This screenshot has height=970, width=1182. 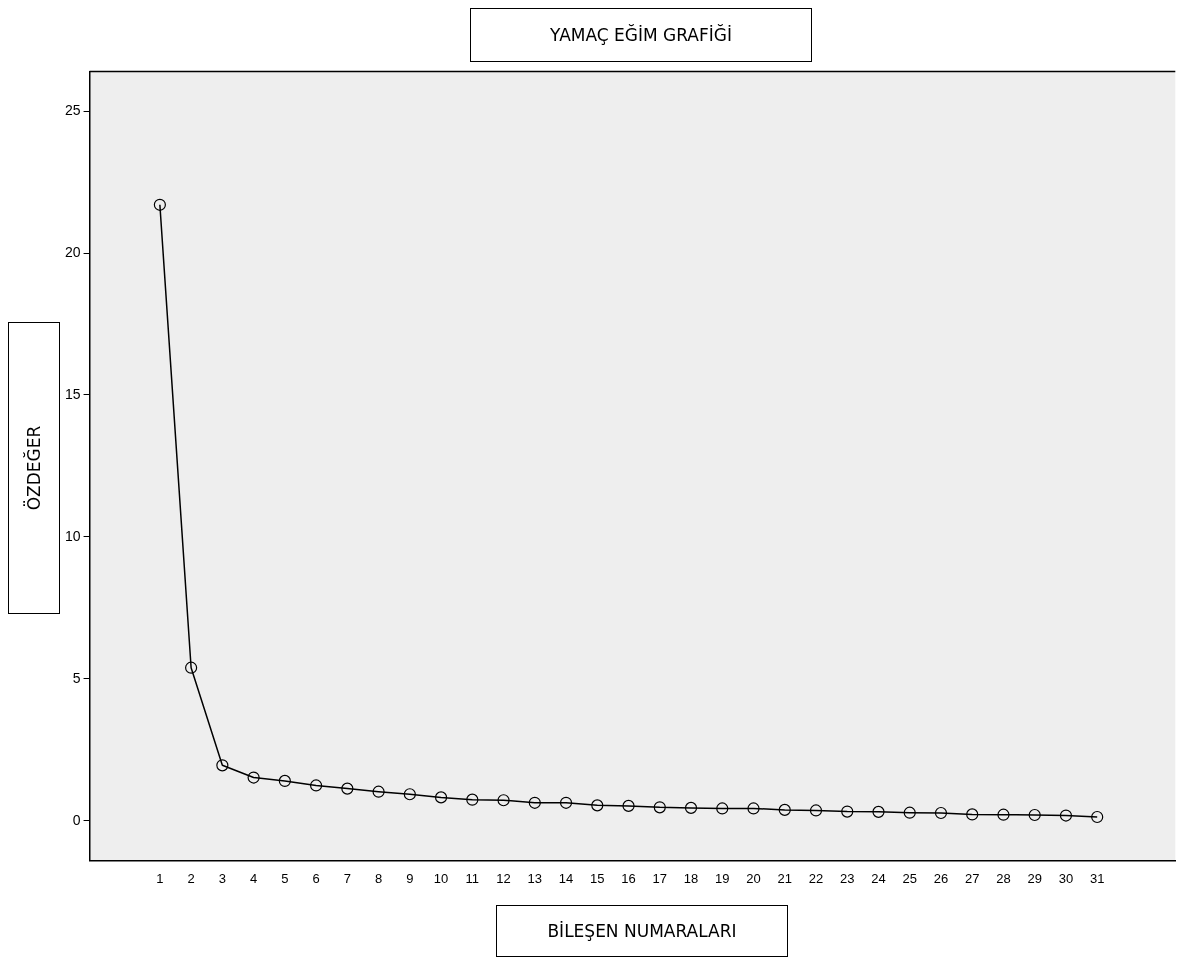 I want to click on x-axis-title: BİLEŞEN NUMARALARI, so click(x=642, y=931).